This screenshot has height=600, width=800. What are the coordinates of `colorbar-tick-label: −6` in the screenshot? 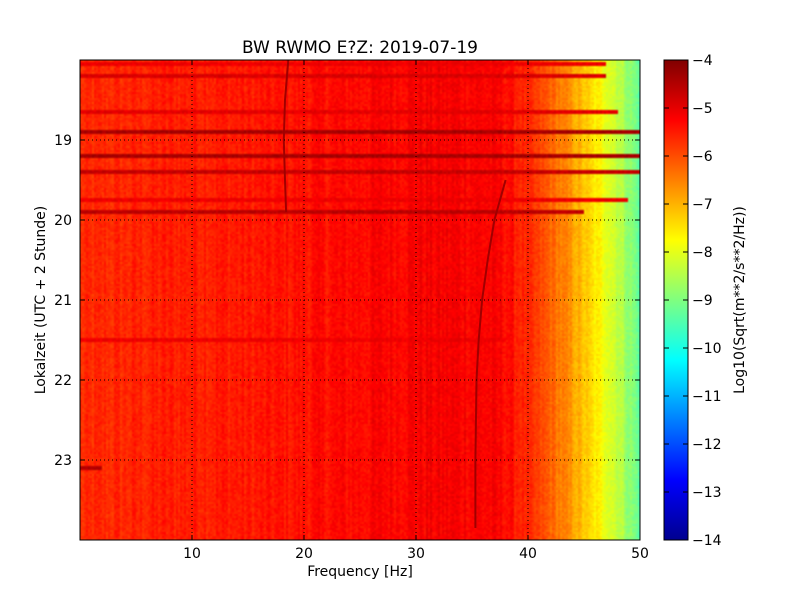 It's located at (702, 157).